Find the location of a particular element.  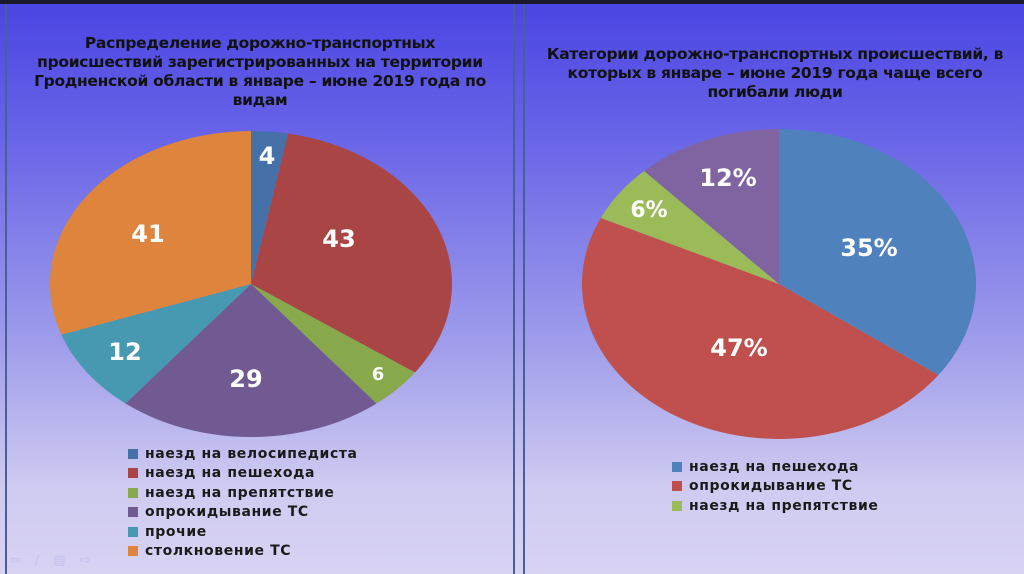

legend-label: столкновение ТС is located at coordinates (218, 551).